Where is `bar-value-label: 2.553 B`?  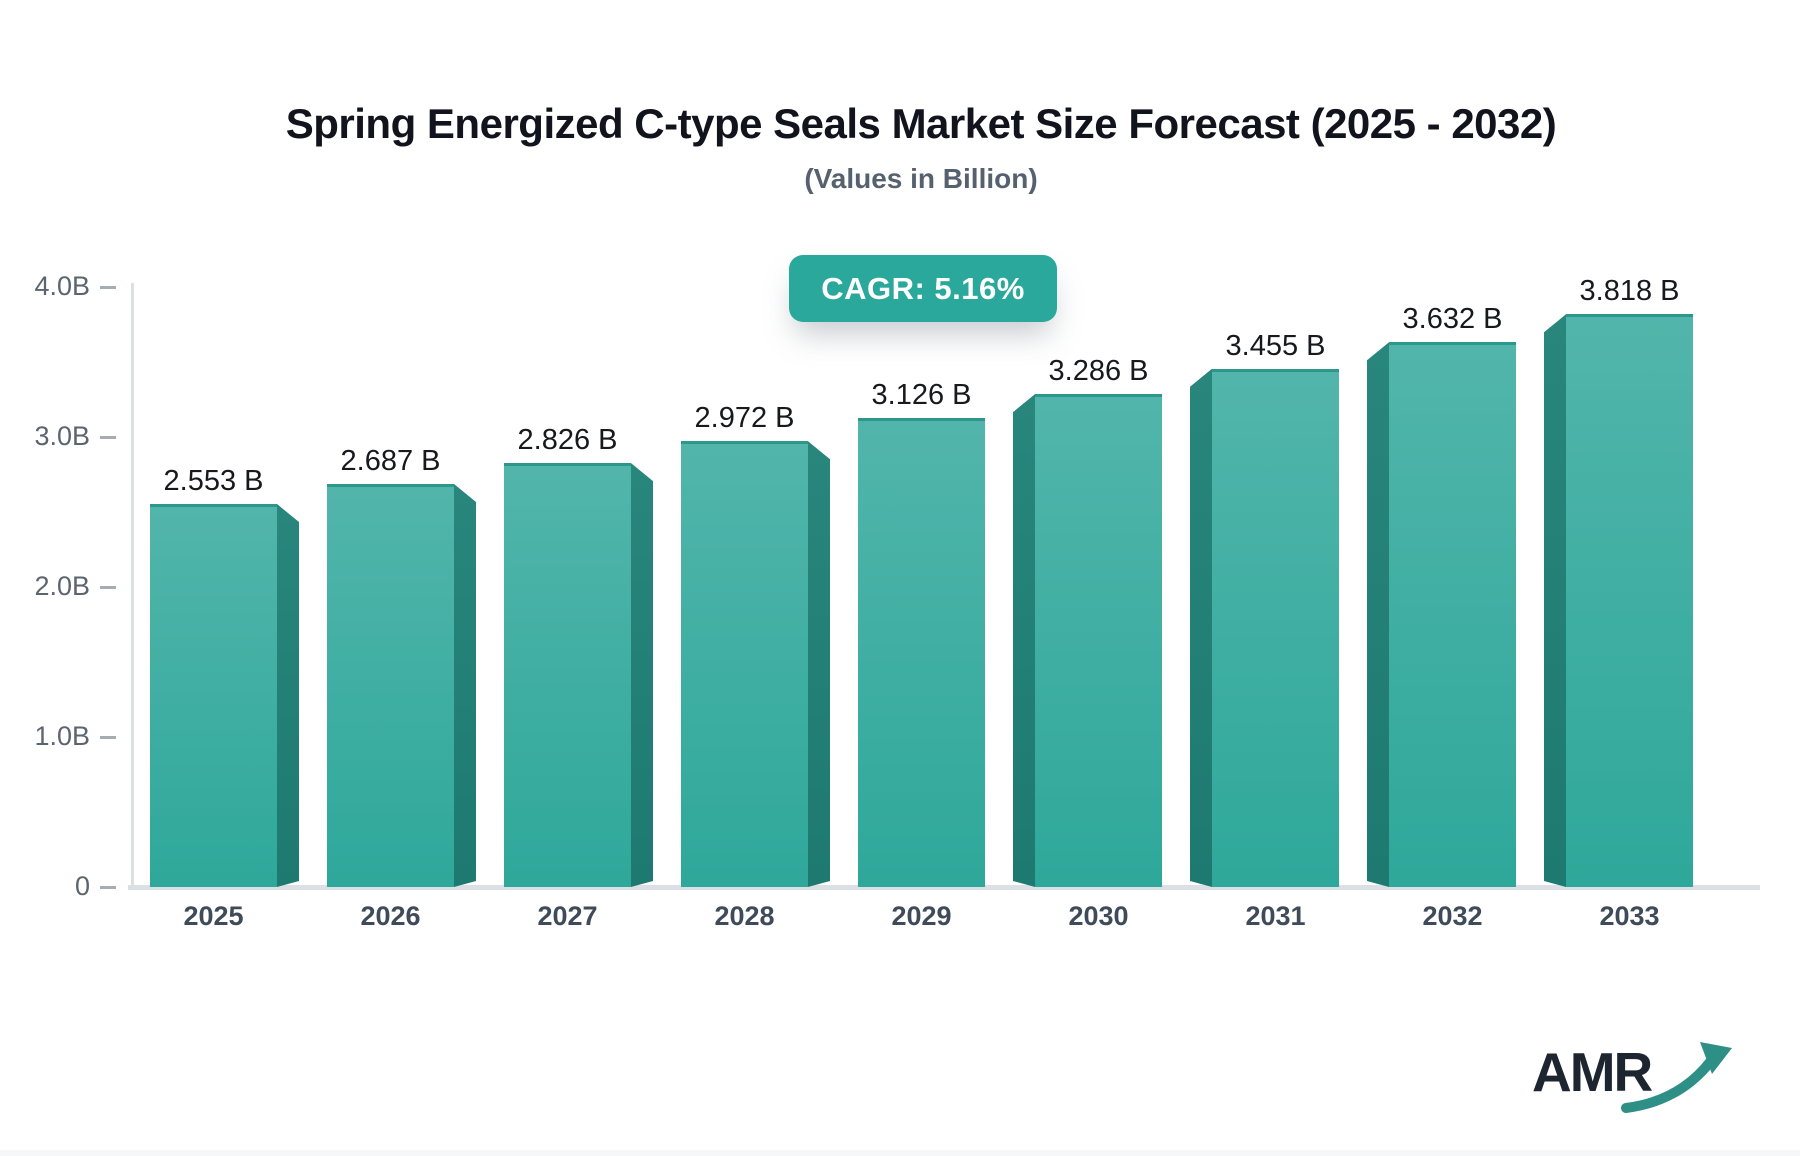 bar-value-label: 2.553 B is located at coordinates (213, 481).